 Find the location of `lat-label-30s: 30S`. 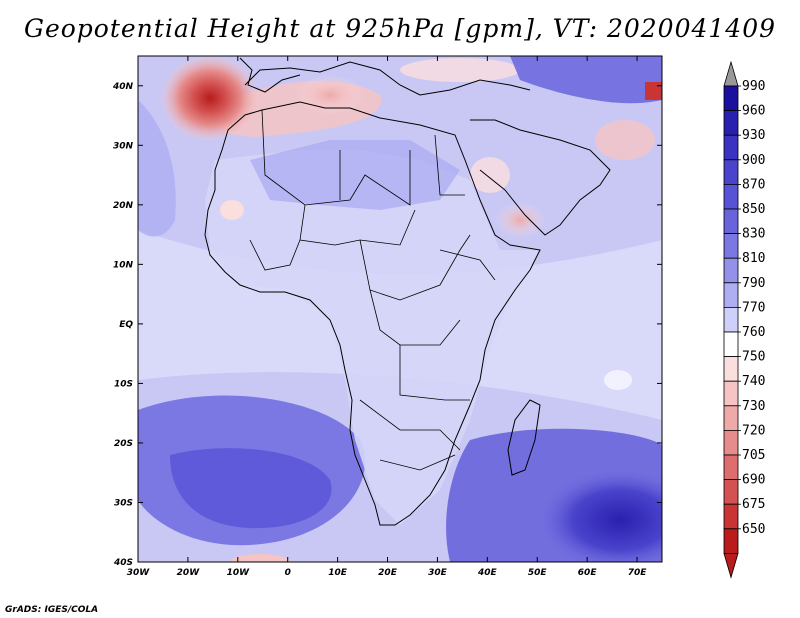

lat-label-30s: 30S is located at coordinates (123, 503).